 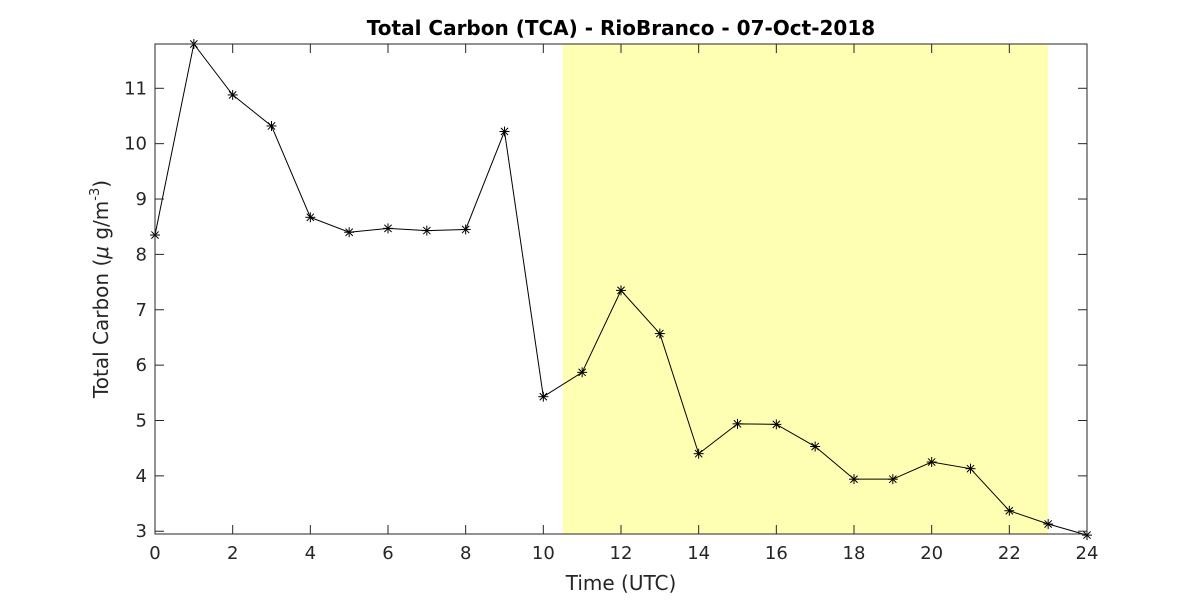 What do you see at coordinates (154, 553) in the screenshot?
I see `x-tick-label: 0` at bounding box center [154, 553].